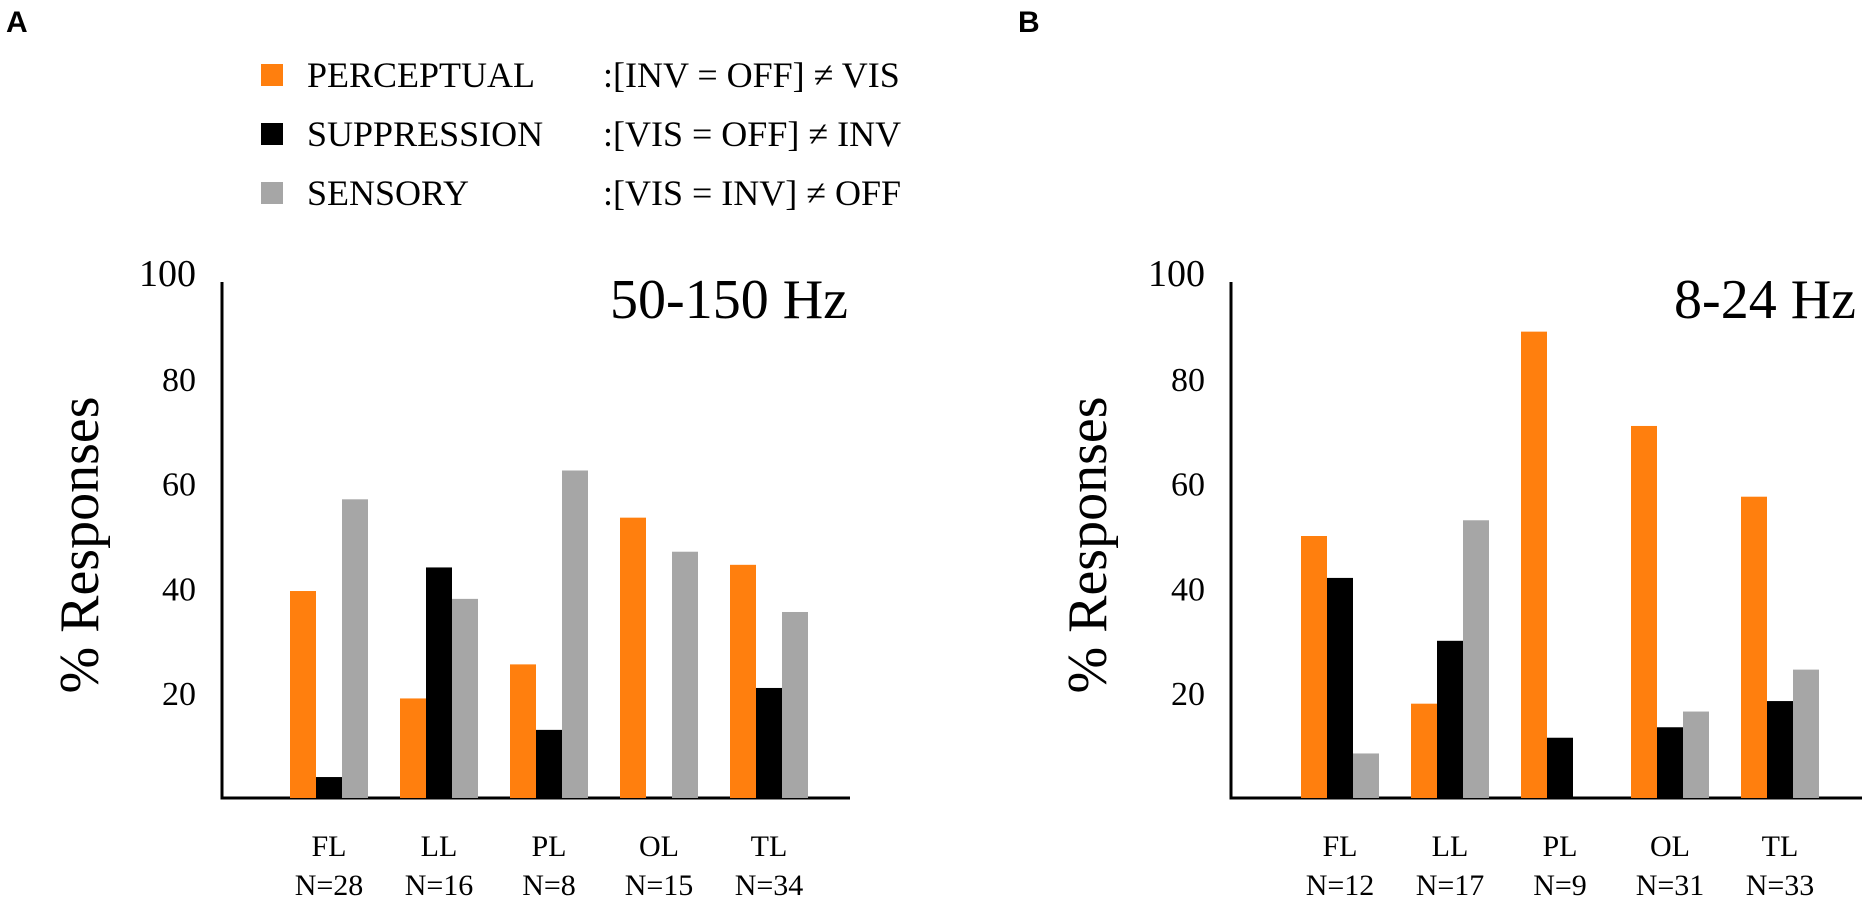  What do you see at coordinates (1780, 885) in the screenshot?
I see `chart-b-category-count: N=33` at bounding box center [1780, 885].